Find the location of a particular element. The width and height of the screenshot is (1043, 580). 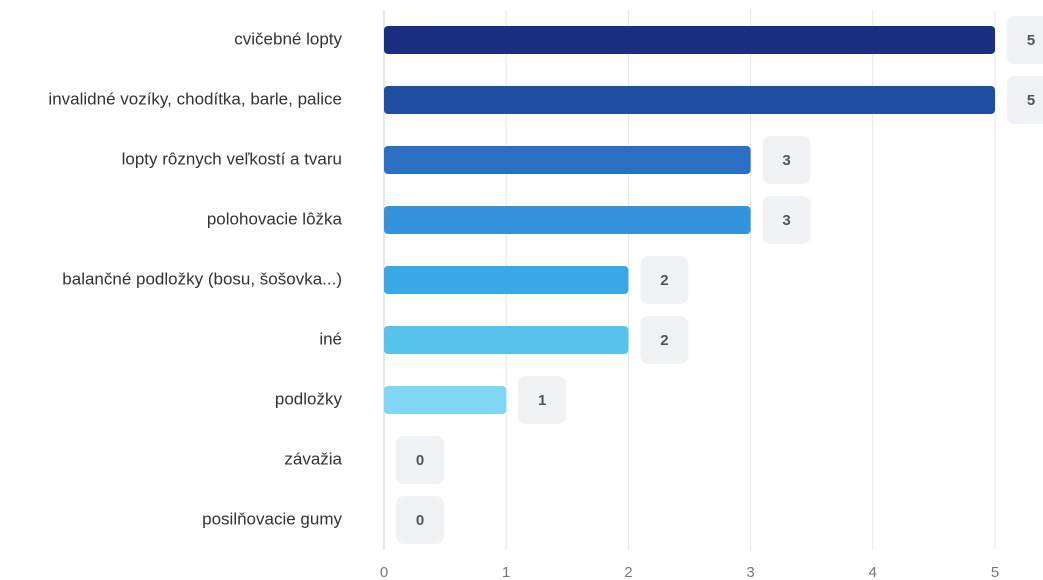

y-tick-label: podložky is located at coordinates (309, 398).